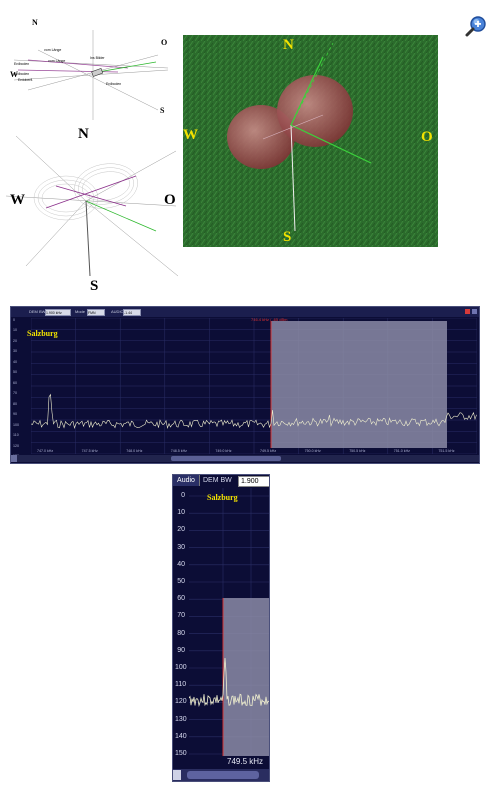  What do you see at coordinates (269, 319) in the screenshot?
I see `marker-label: 746.4 kHz / -65 dBm` at bounding box center [269, 319].